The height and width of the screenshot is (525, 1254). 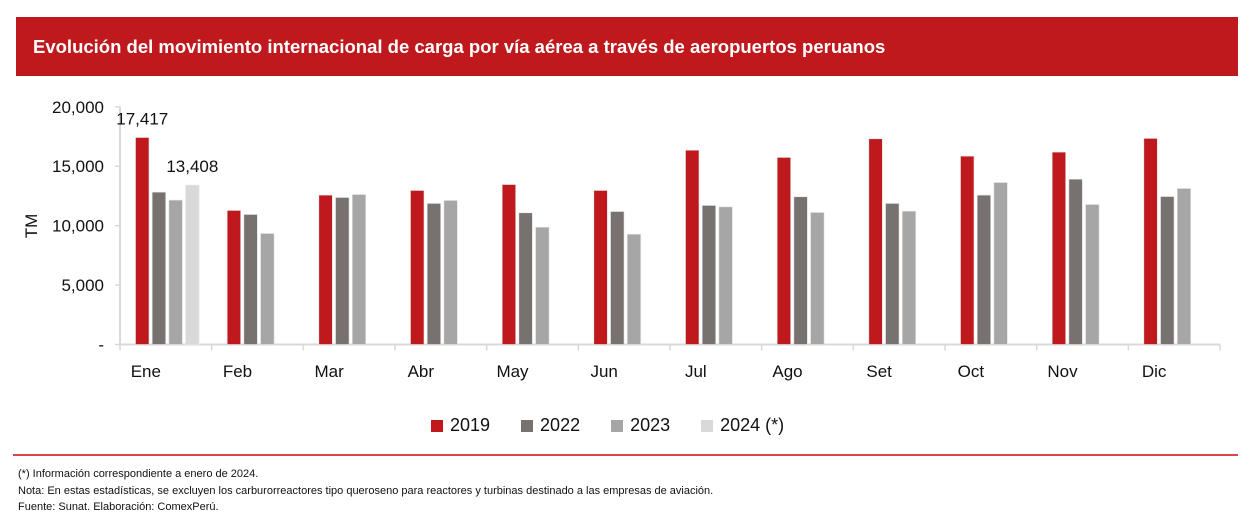 I want to click on y-tick-label: 5,000, so click(x=82, y=285).